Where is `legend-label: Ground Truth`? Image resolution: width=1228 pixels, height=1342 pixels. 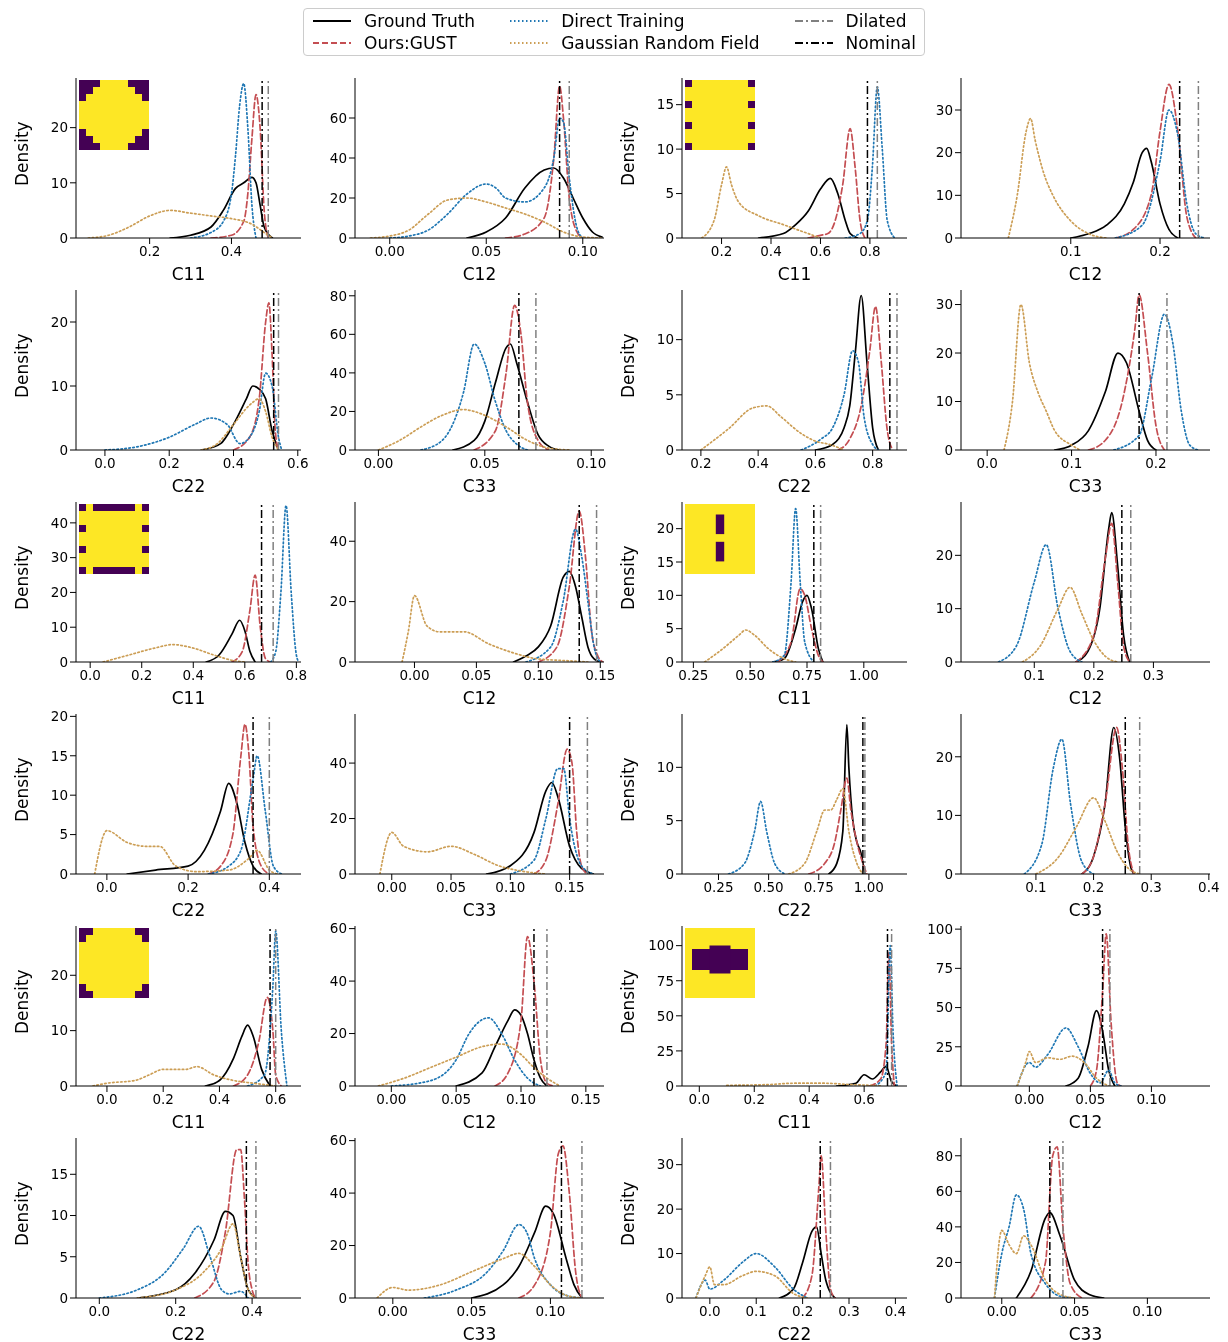 legend-label: Ground Truth is located at coordinates (420, 21).